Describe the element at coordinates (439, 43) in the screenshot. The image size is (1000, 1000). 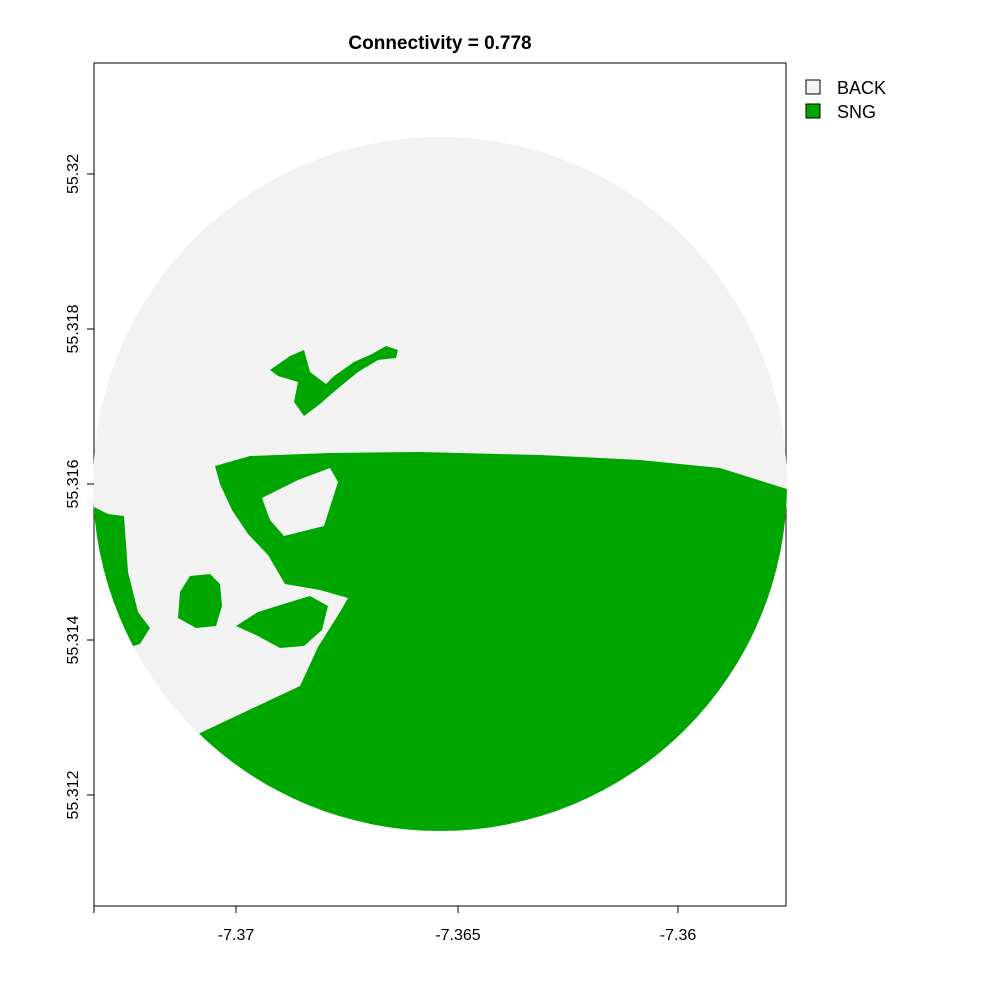
I see `plot-title: Connectivity = 0.778` at that location.